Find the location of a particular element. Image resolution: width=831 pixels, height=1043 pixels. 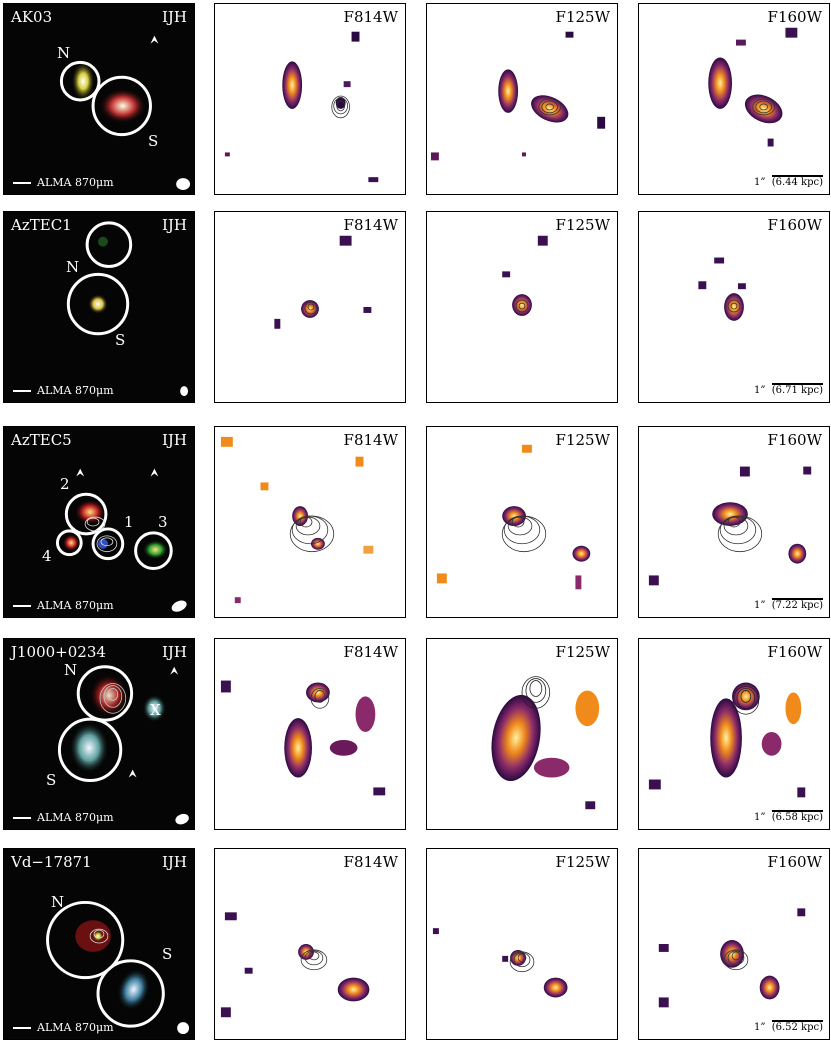

row5-f814w-image is located at coordinates (295, 965).